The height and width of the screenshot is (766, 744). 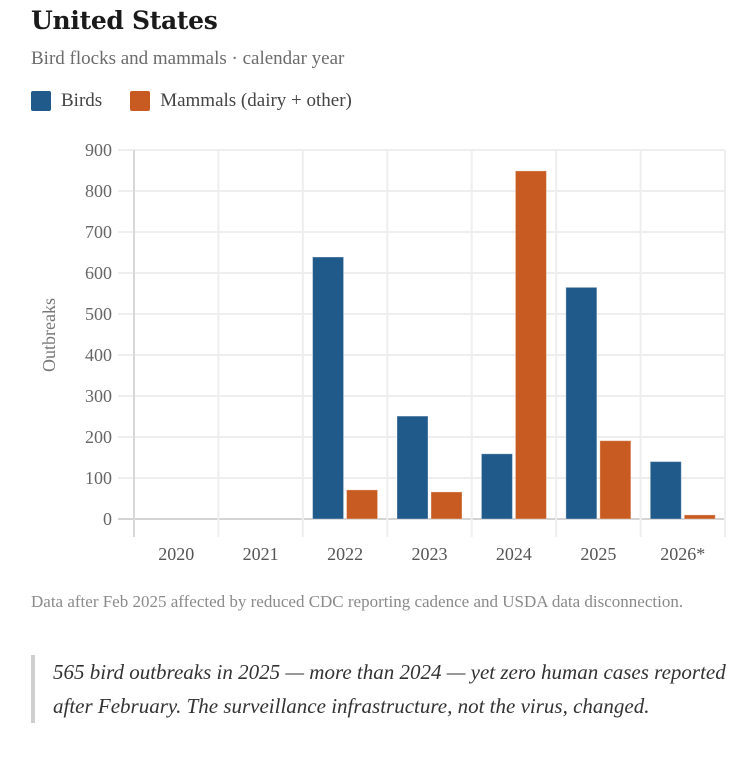 What do you see at coordinates (98, 396) in the screenshot?
I see `y-tick-label: 300` at bounding box center [98, 396].